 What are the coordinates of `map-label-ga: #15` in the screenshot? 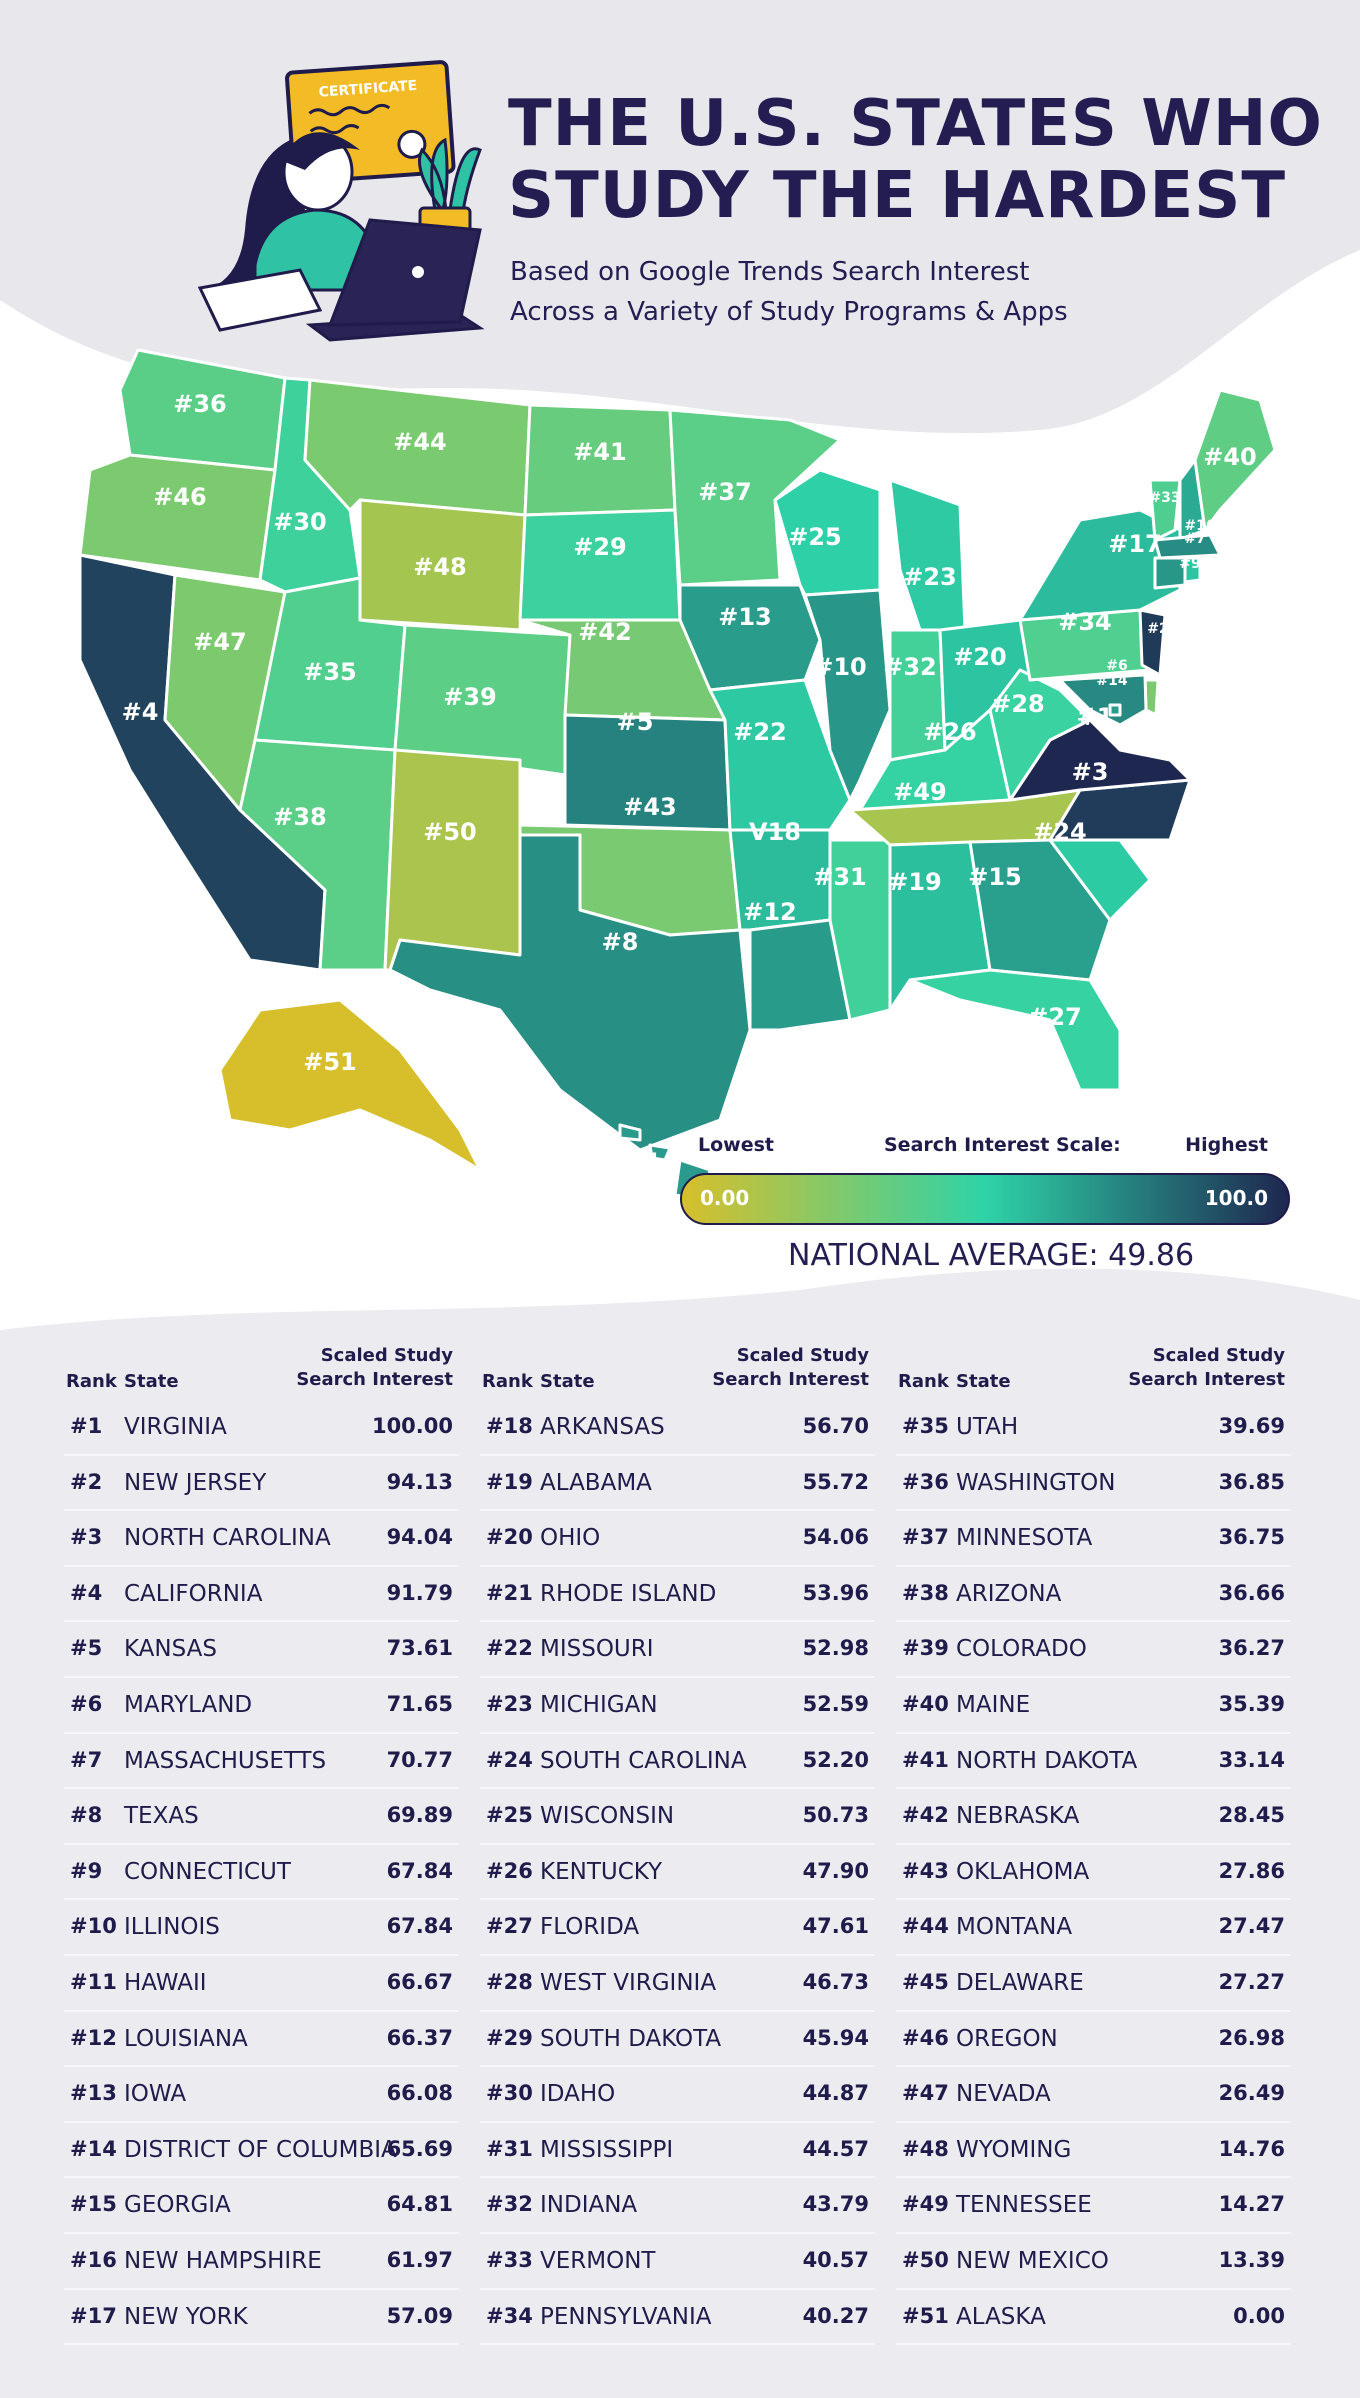 It's located at (995, 877).